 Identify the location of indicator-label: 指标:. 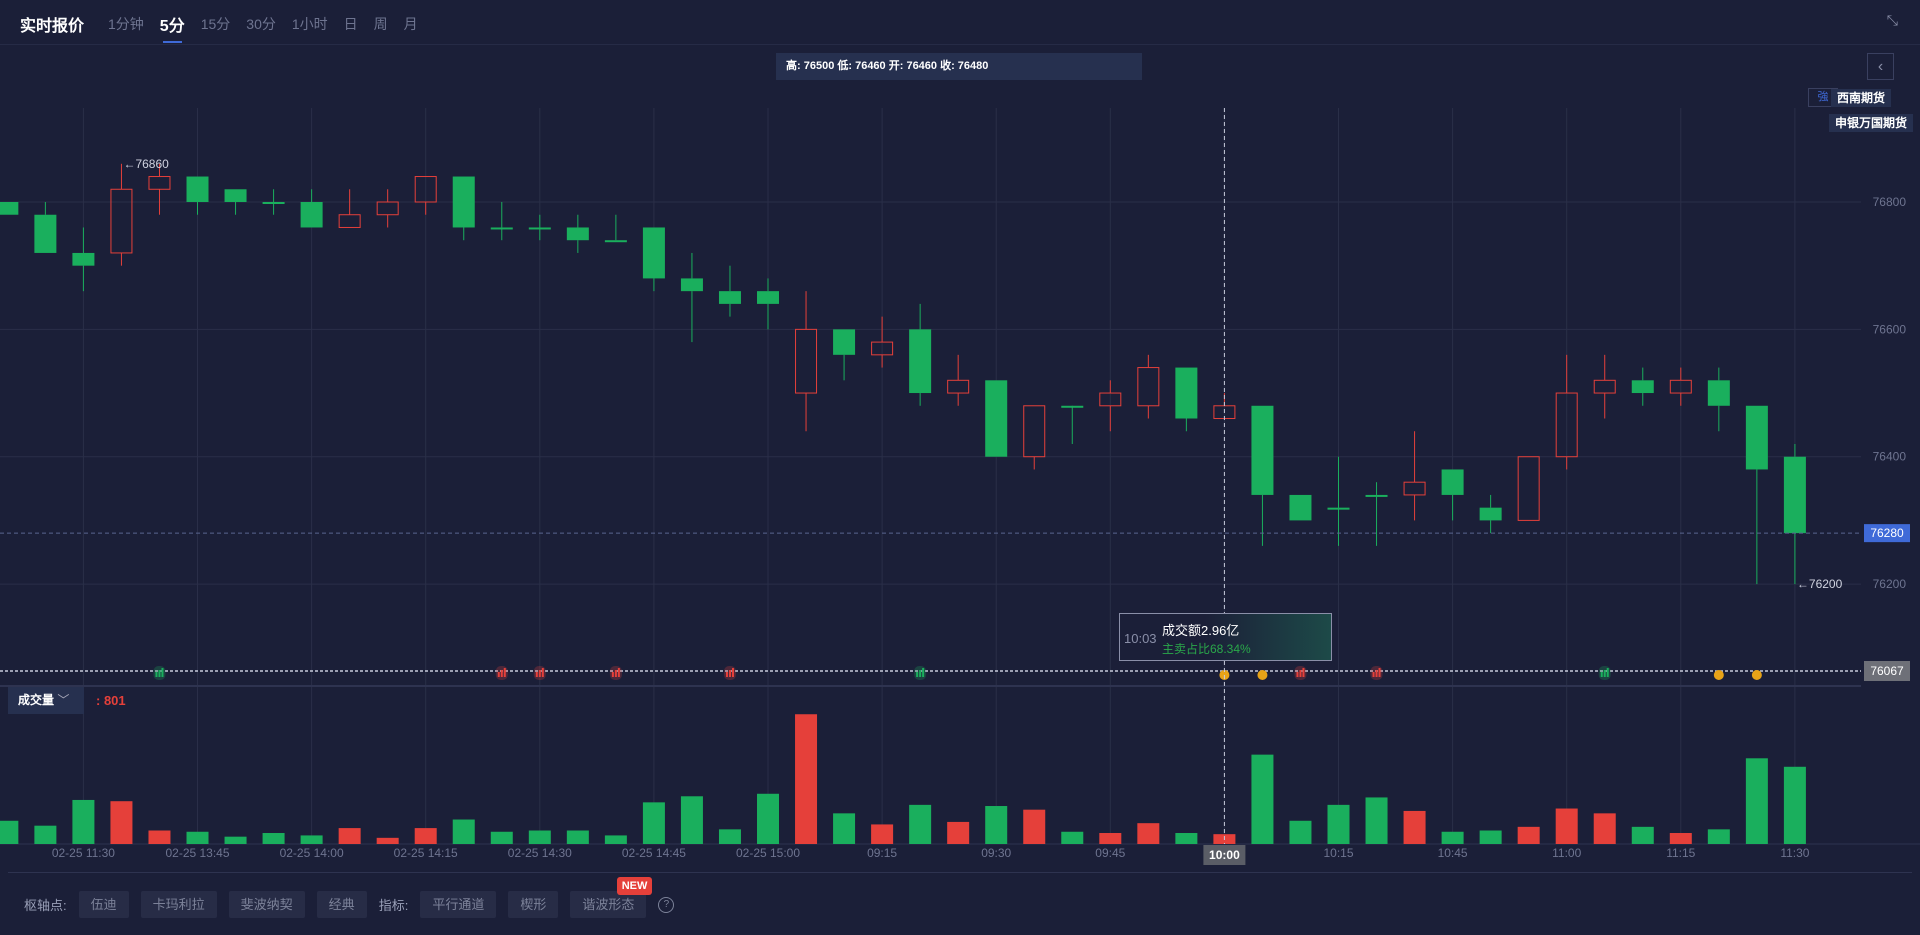
(393, 905).